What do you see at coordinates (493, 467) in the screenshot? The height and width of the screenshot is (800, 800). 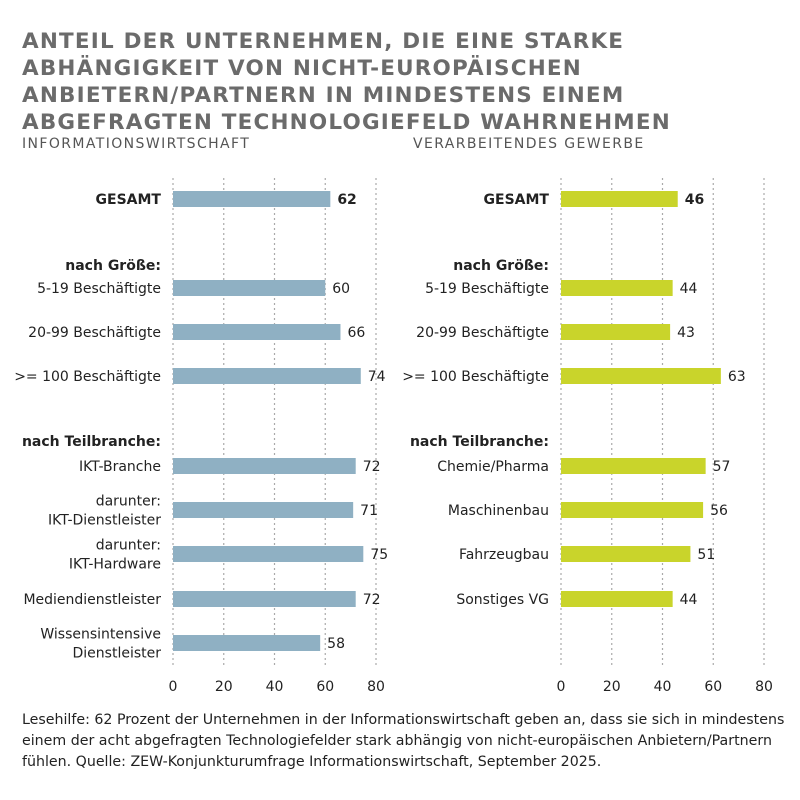 I see `category-label: Chemie/Pharma` at bounding box center [493, 467].